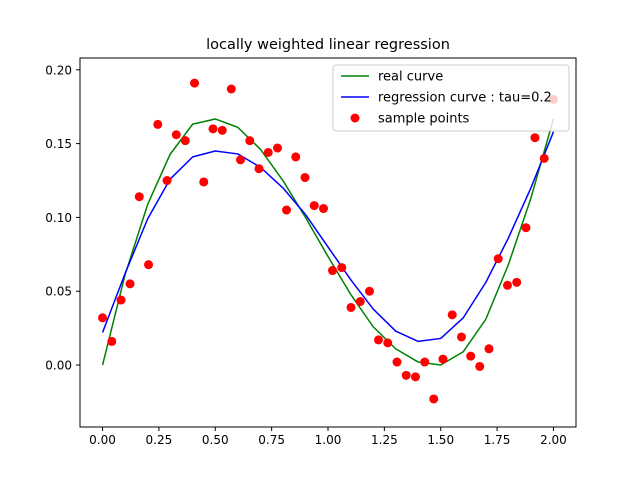  What do you see at coordinates (58, 366) in the screenshot?
I see `y-tick-label: 0.00` at bounding box center [58, 366].